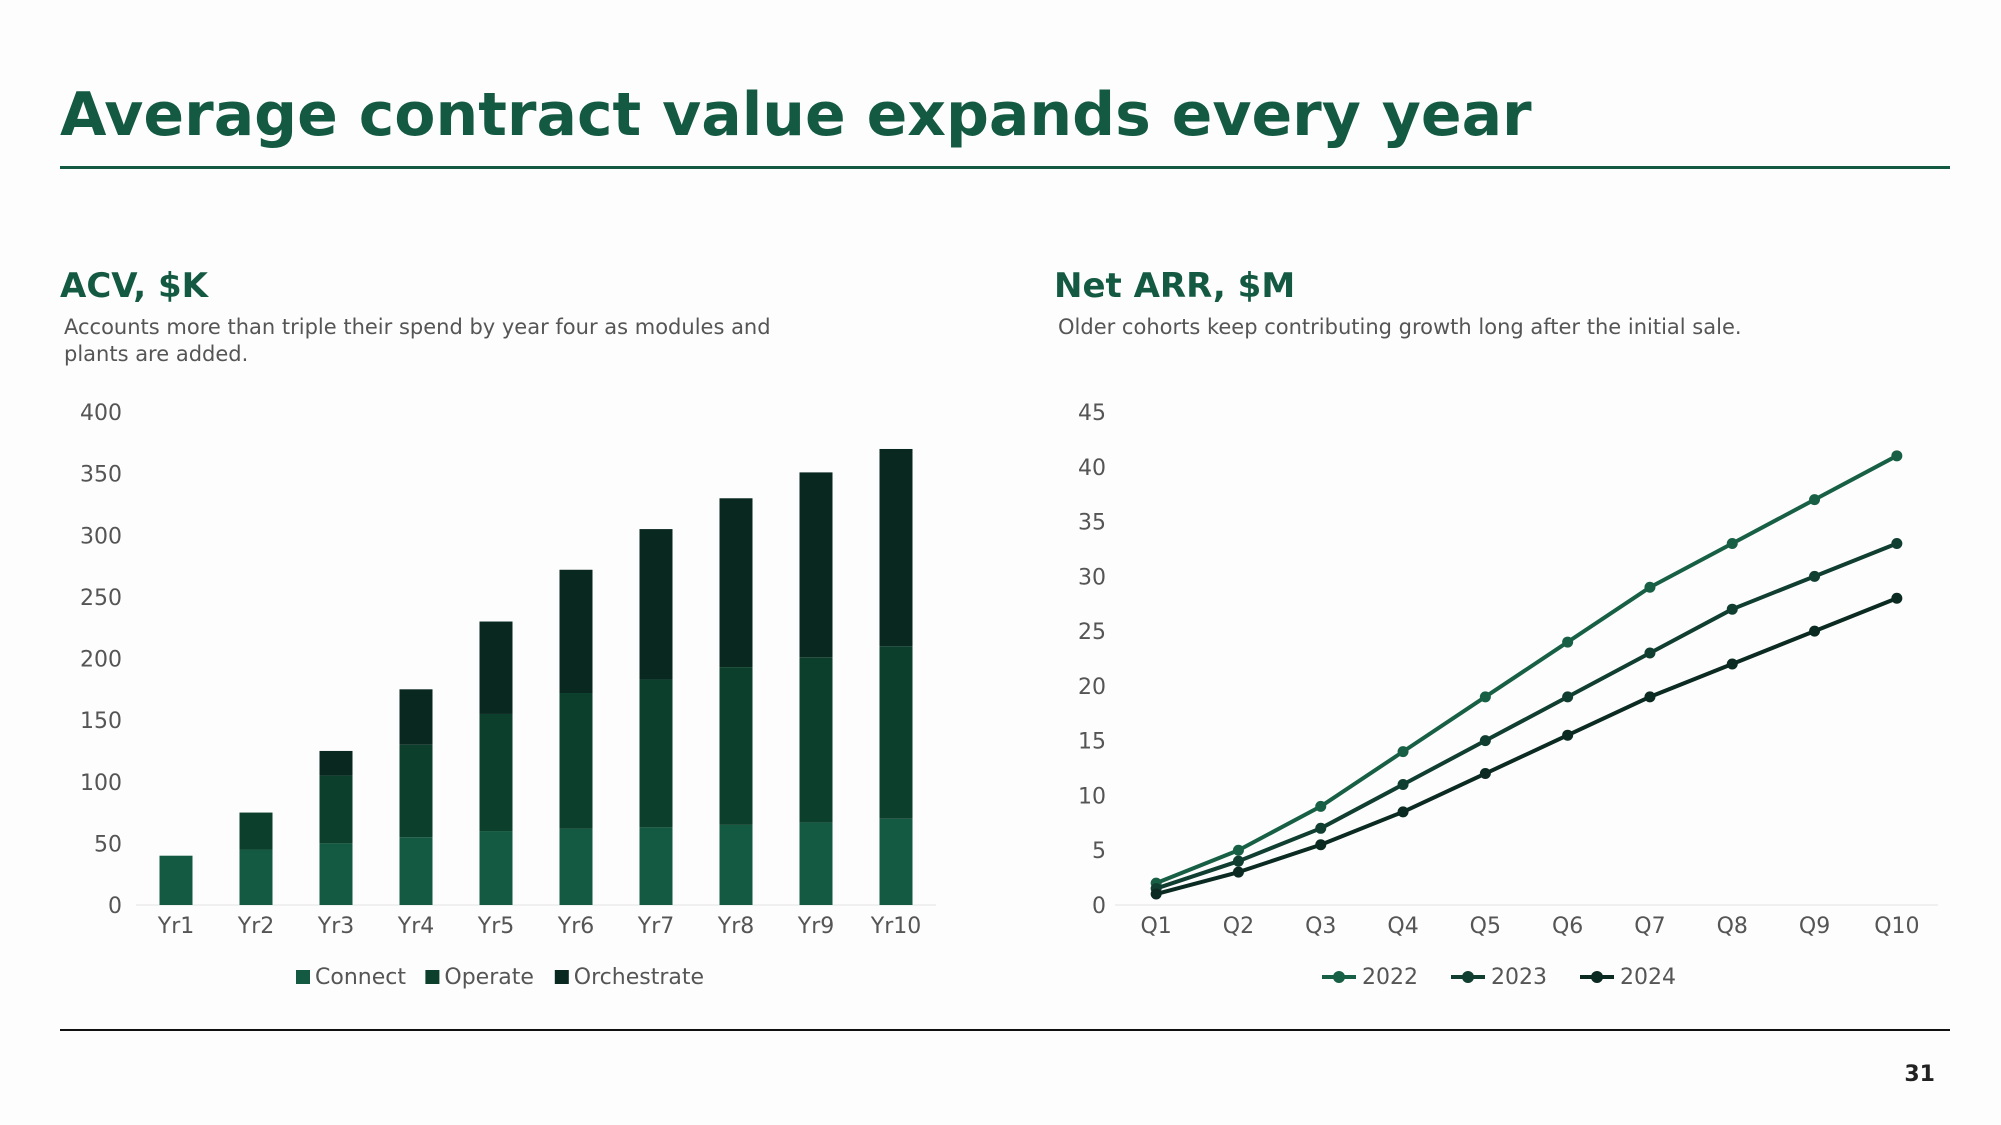 This screenshot has width=2001, height=1125. I want to click on y-tick-label: 400, so click(101, 413).